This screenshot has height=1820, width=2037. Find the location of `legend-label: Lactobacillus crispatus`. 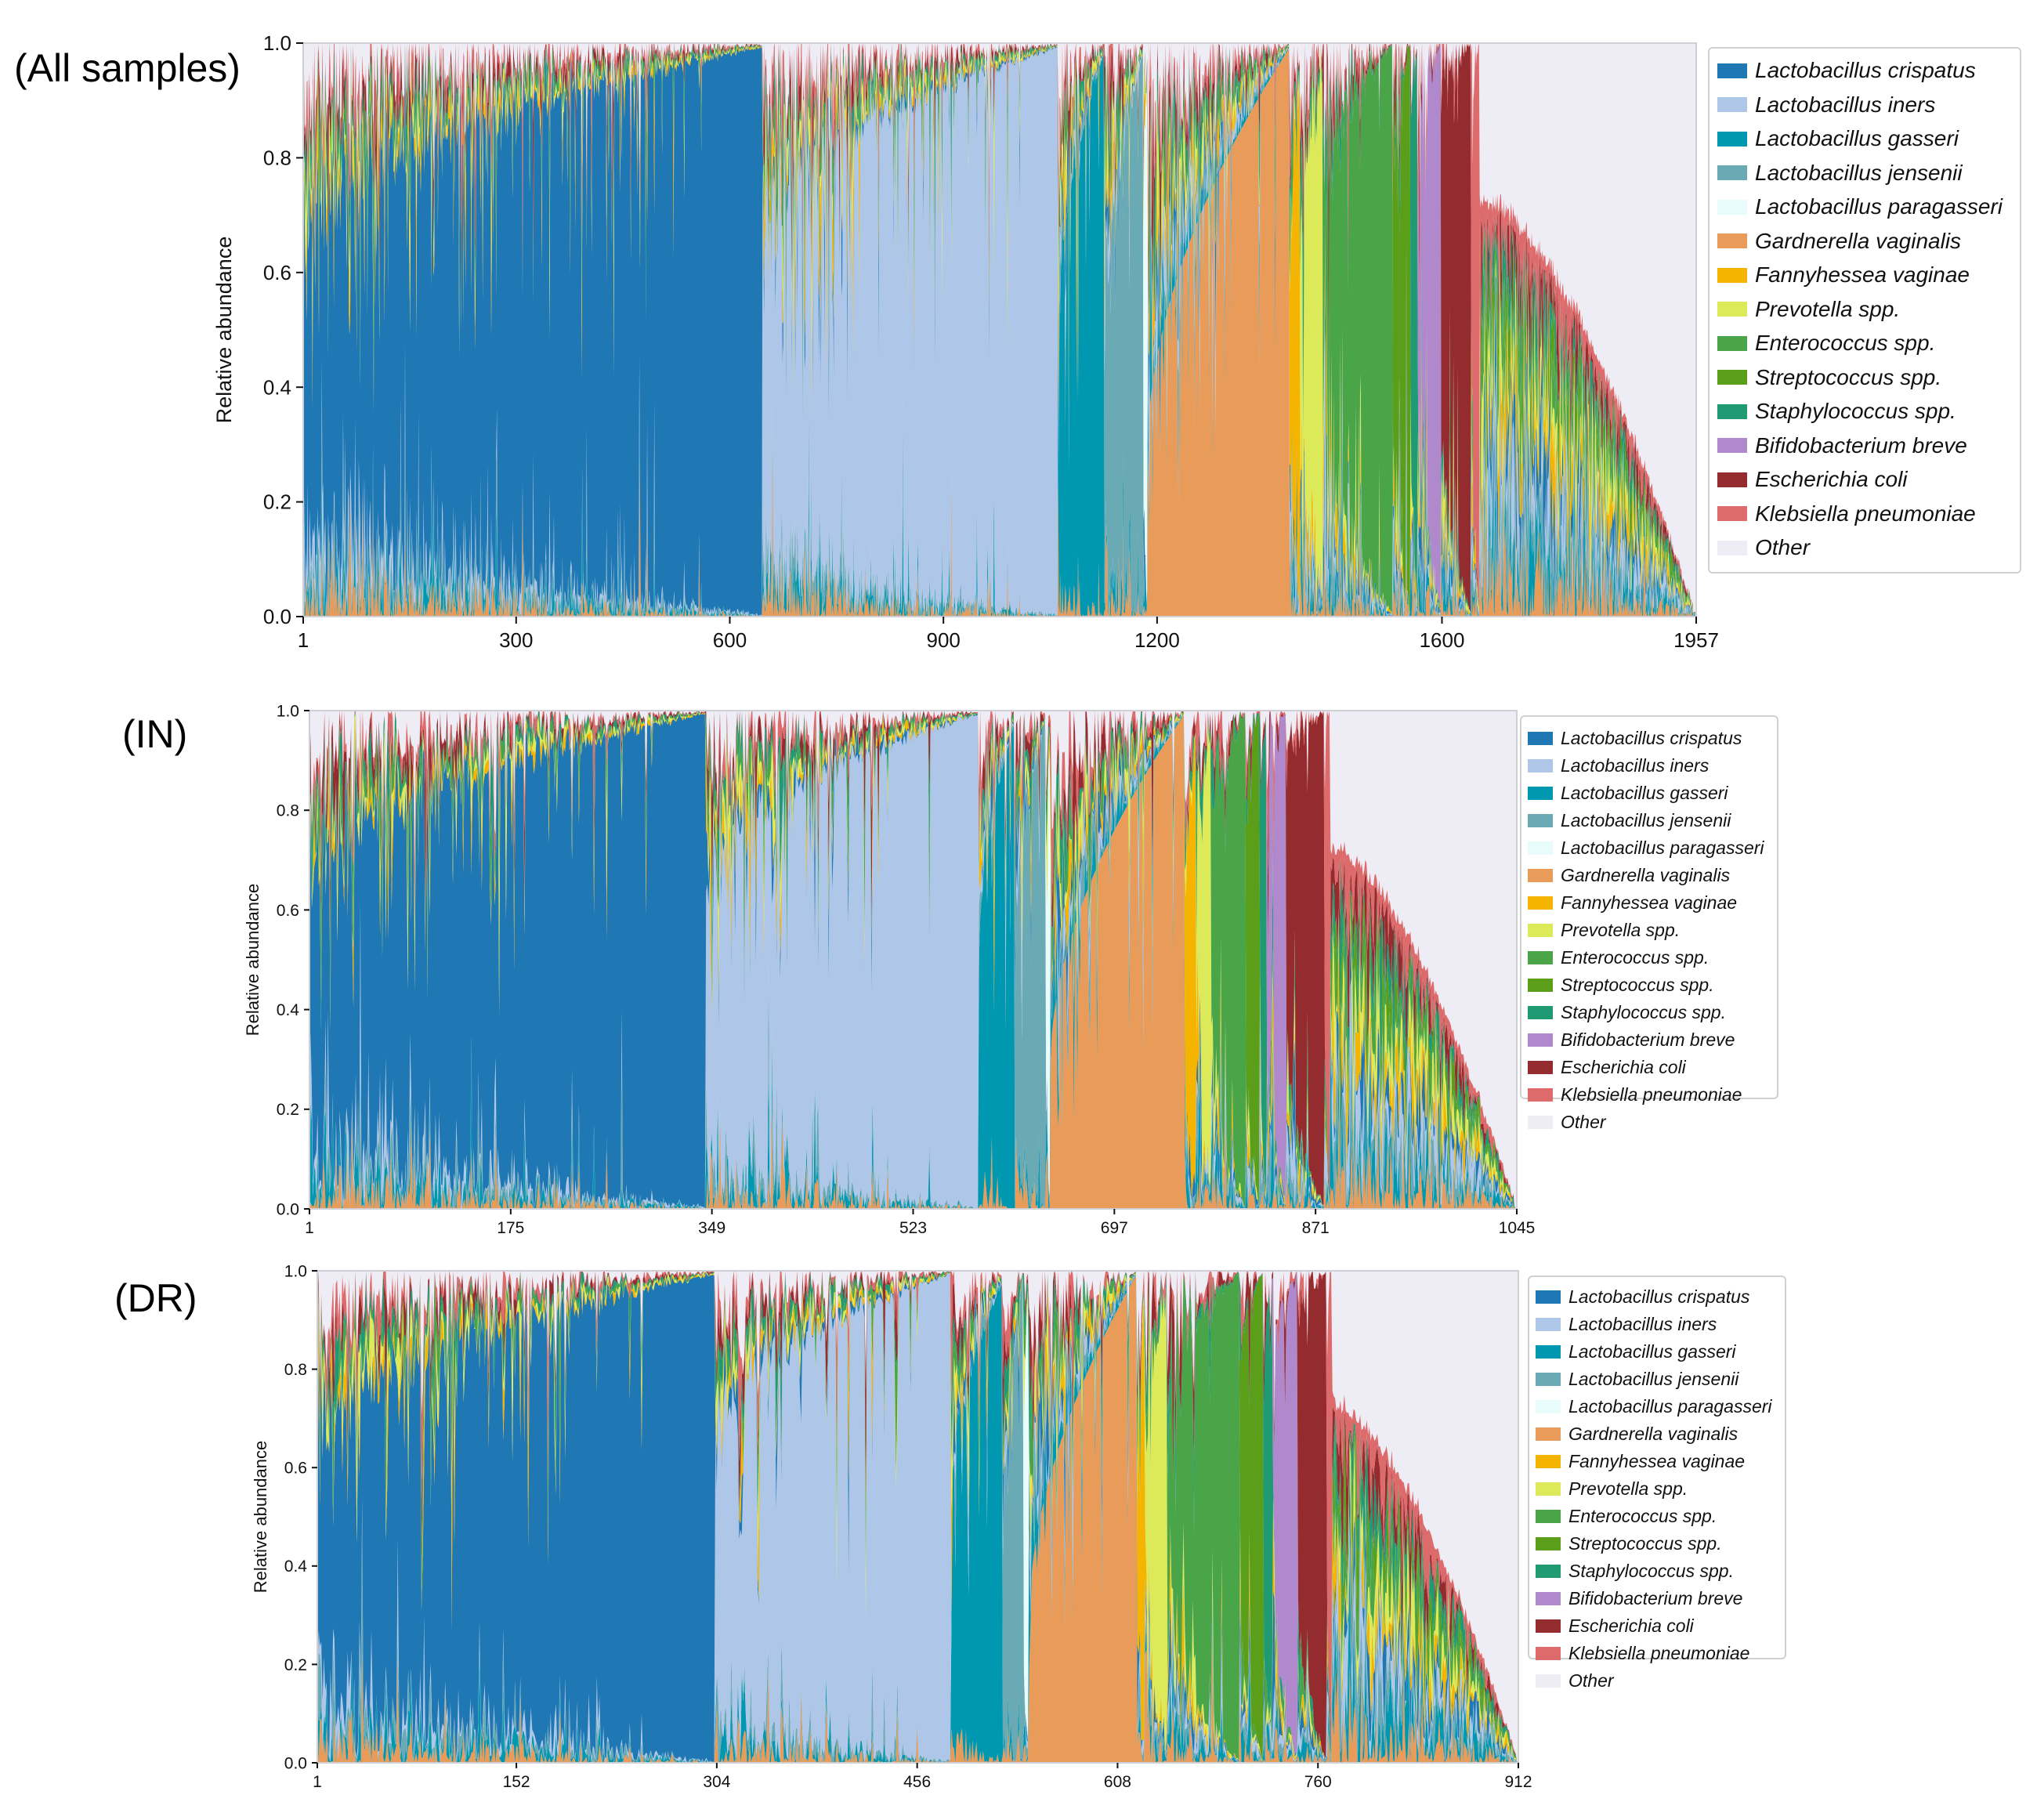

legend-label: Lactobacillus crispatus is located at coordinates (1659, 1296).